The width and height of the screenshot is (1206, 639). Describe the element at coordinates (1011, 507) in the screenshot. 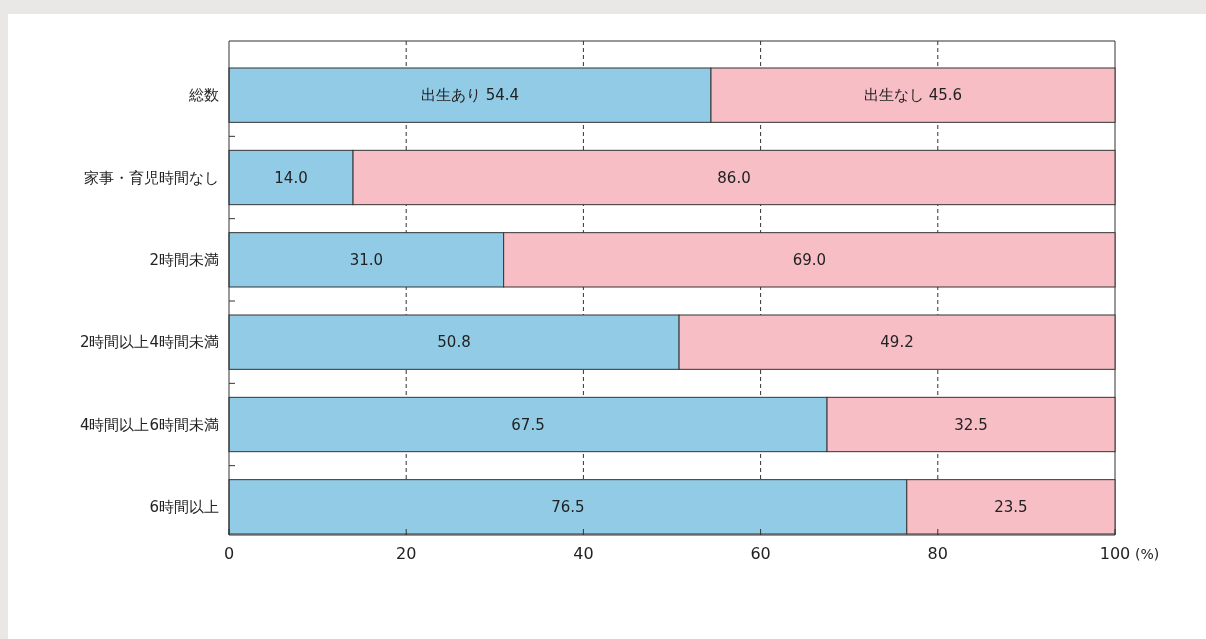

I see `data-label: 23.5` at that location.